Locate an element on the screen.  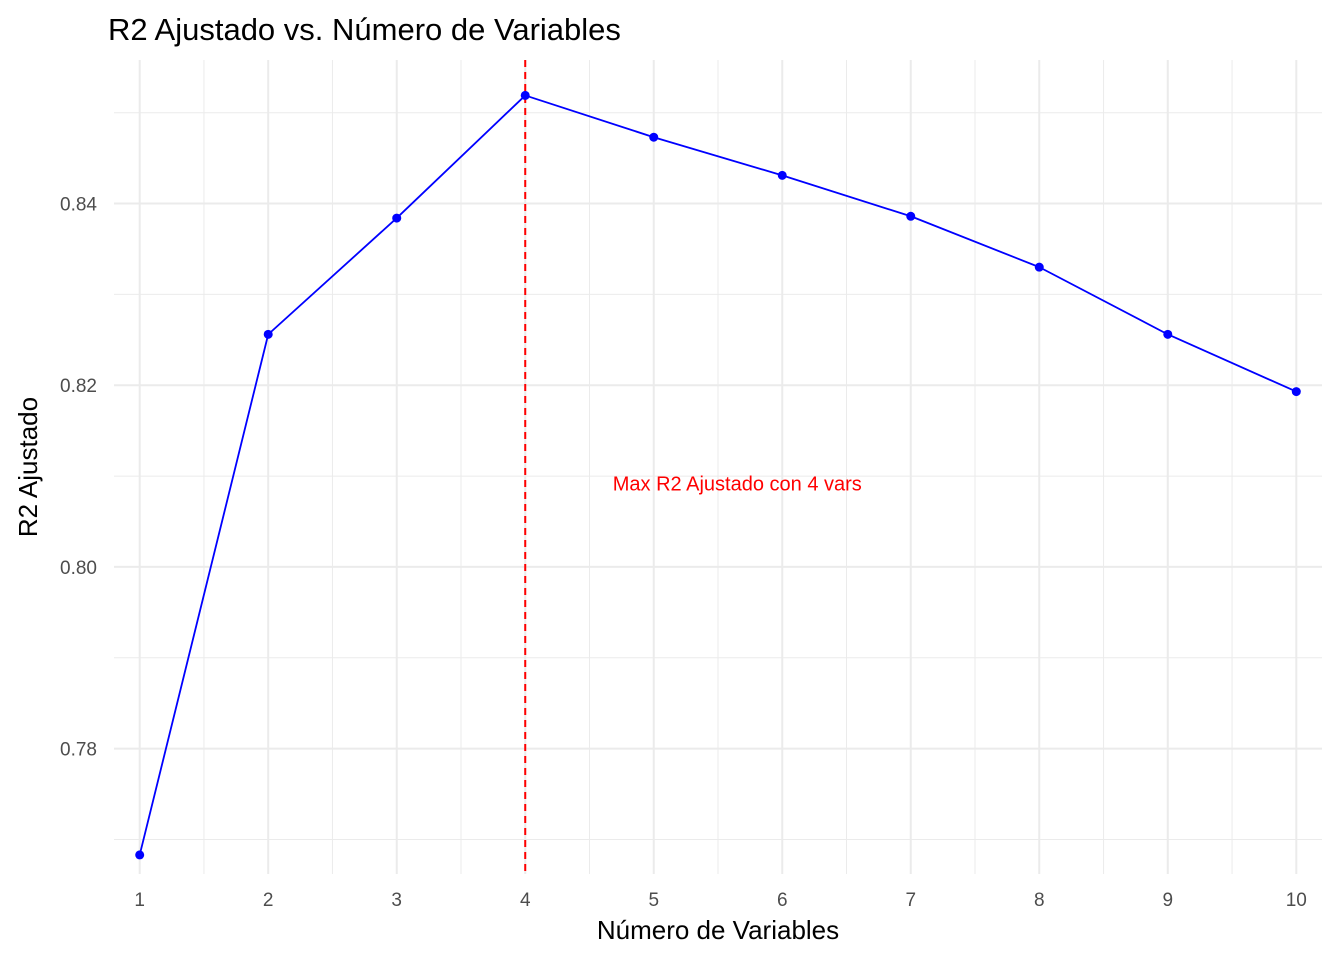
y-axis-title: R2 Ajustado is located at coordinates (28, 467).